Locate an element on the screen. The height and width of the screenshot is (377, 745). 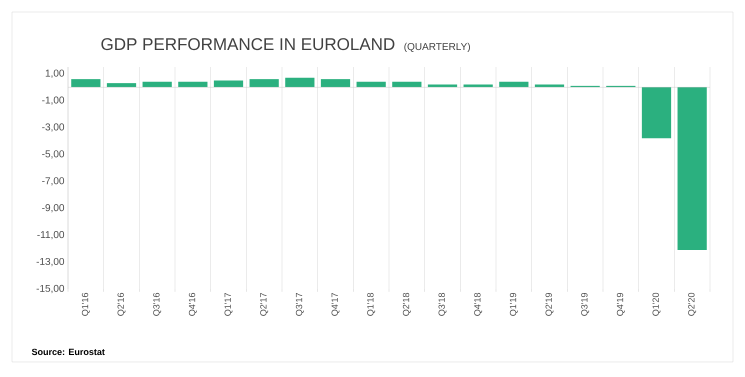
y-tick-label: -5,00 is located at coordinates (53, 154).